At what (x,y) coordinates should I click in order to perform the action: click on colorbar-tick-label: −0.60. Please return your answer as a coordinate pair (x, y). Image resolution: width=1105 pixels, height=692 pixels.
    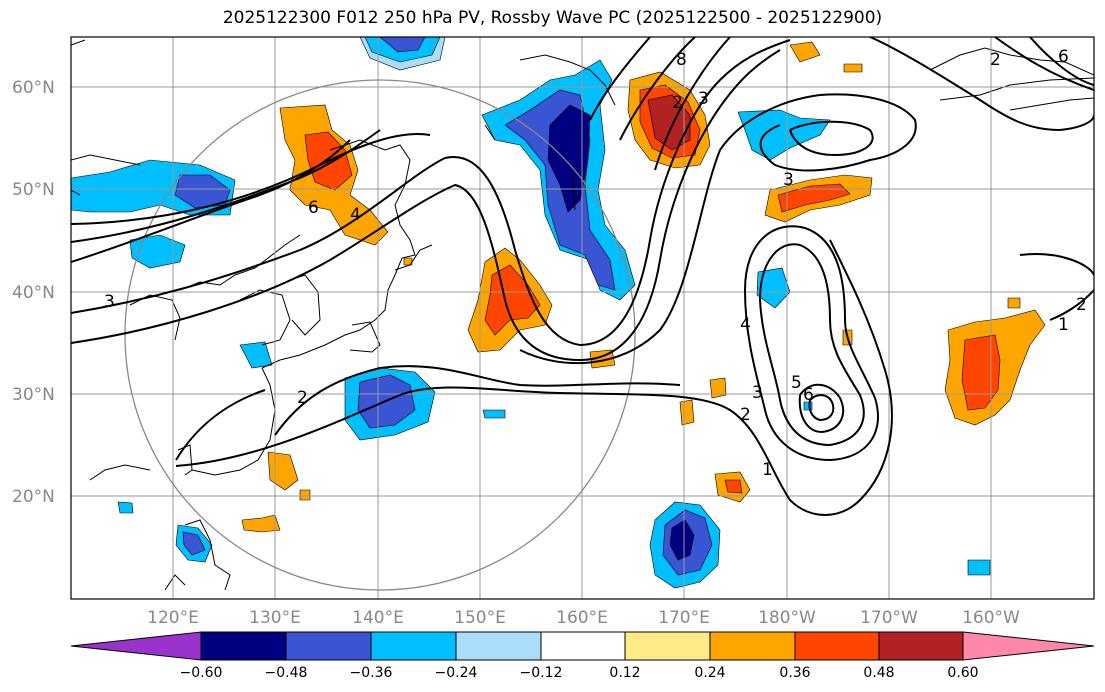
    Looking at the image, I should click on (201, 673).